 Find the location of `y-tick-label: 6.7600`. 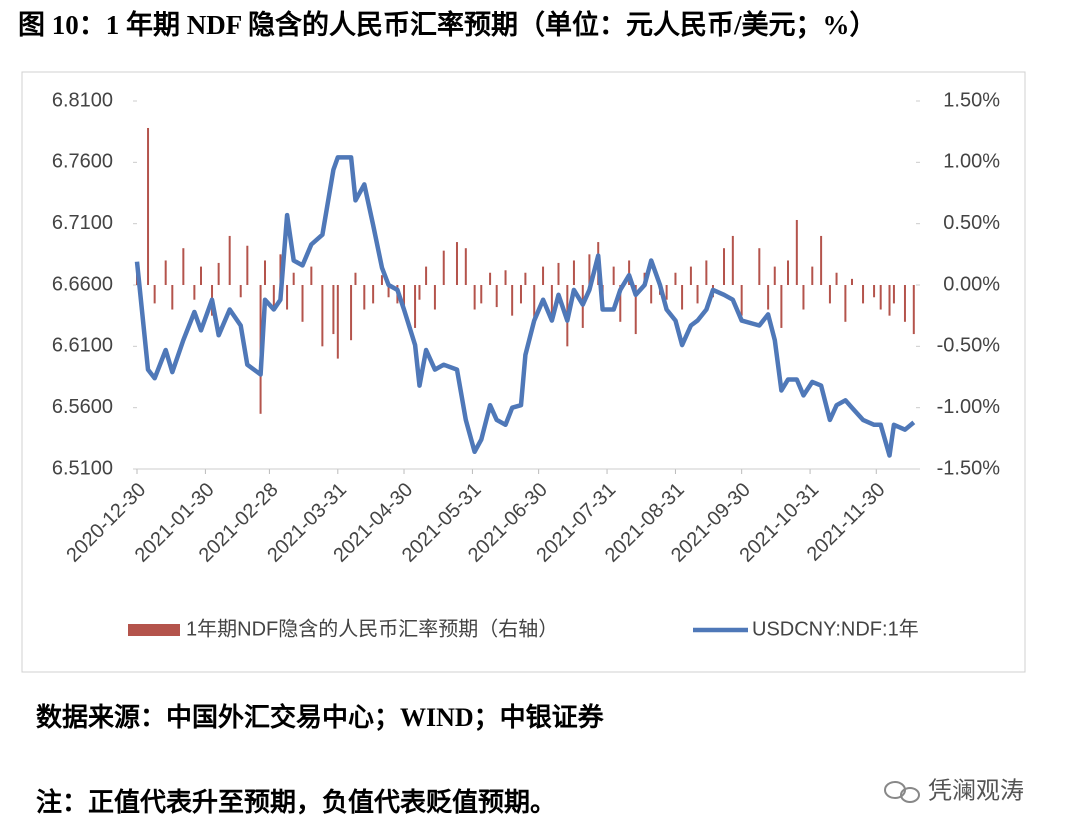

y-tick-label: 6.7600 is located at coordinates (82, 162).